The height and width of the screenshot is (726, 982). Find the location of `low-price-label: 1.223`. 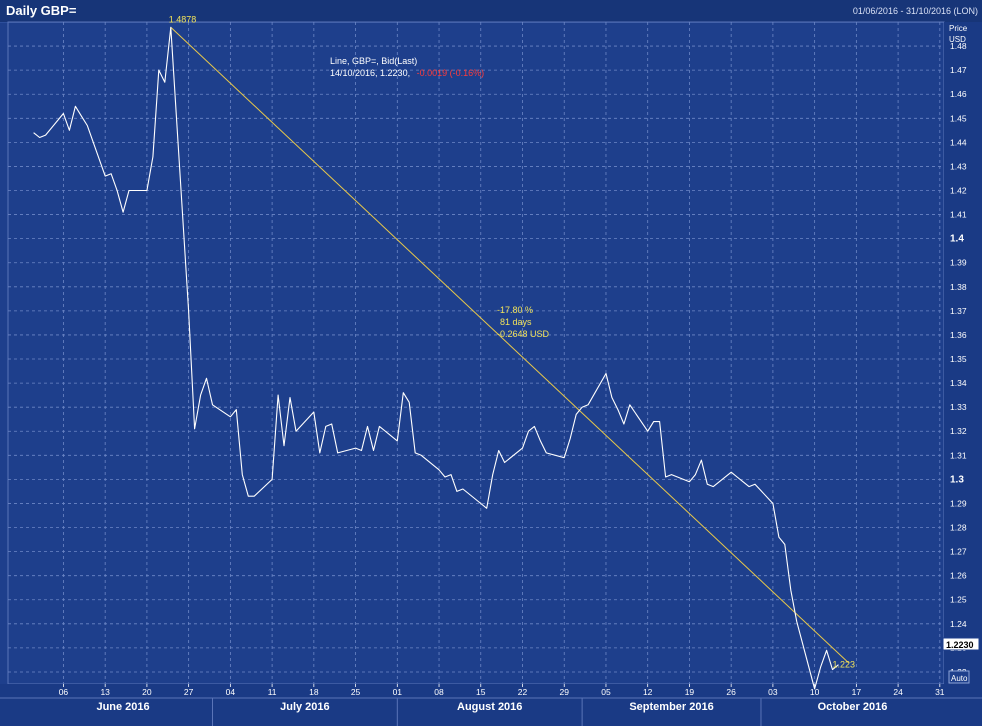

low-price-label: 1.223 is located at coordinates (843, 665).